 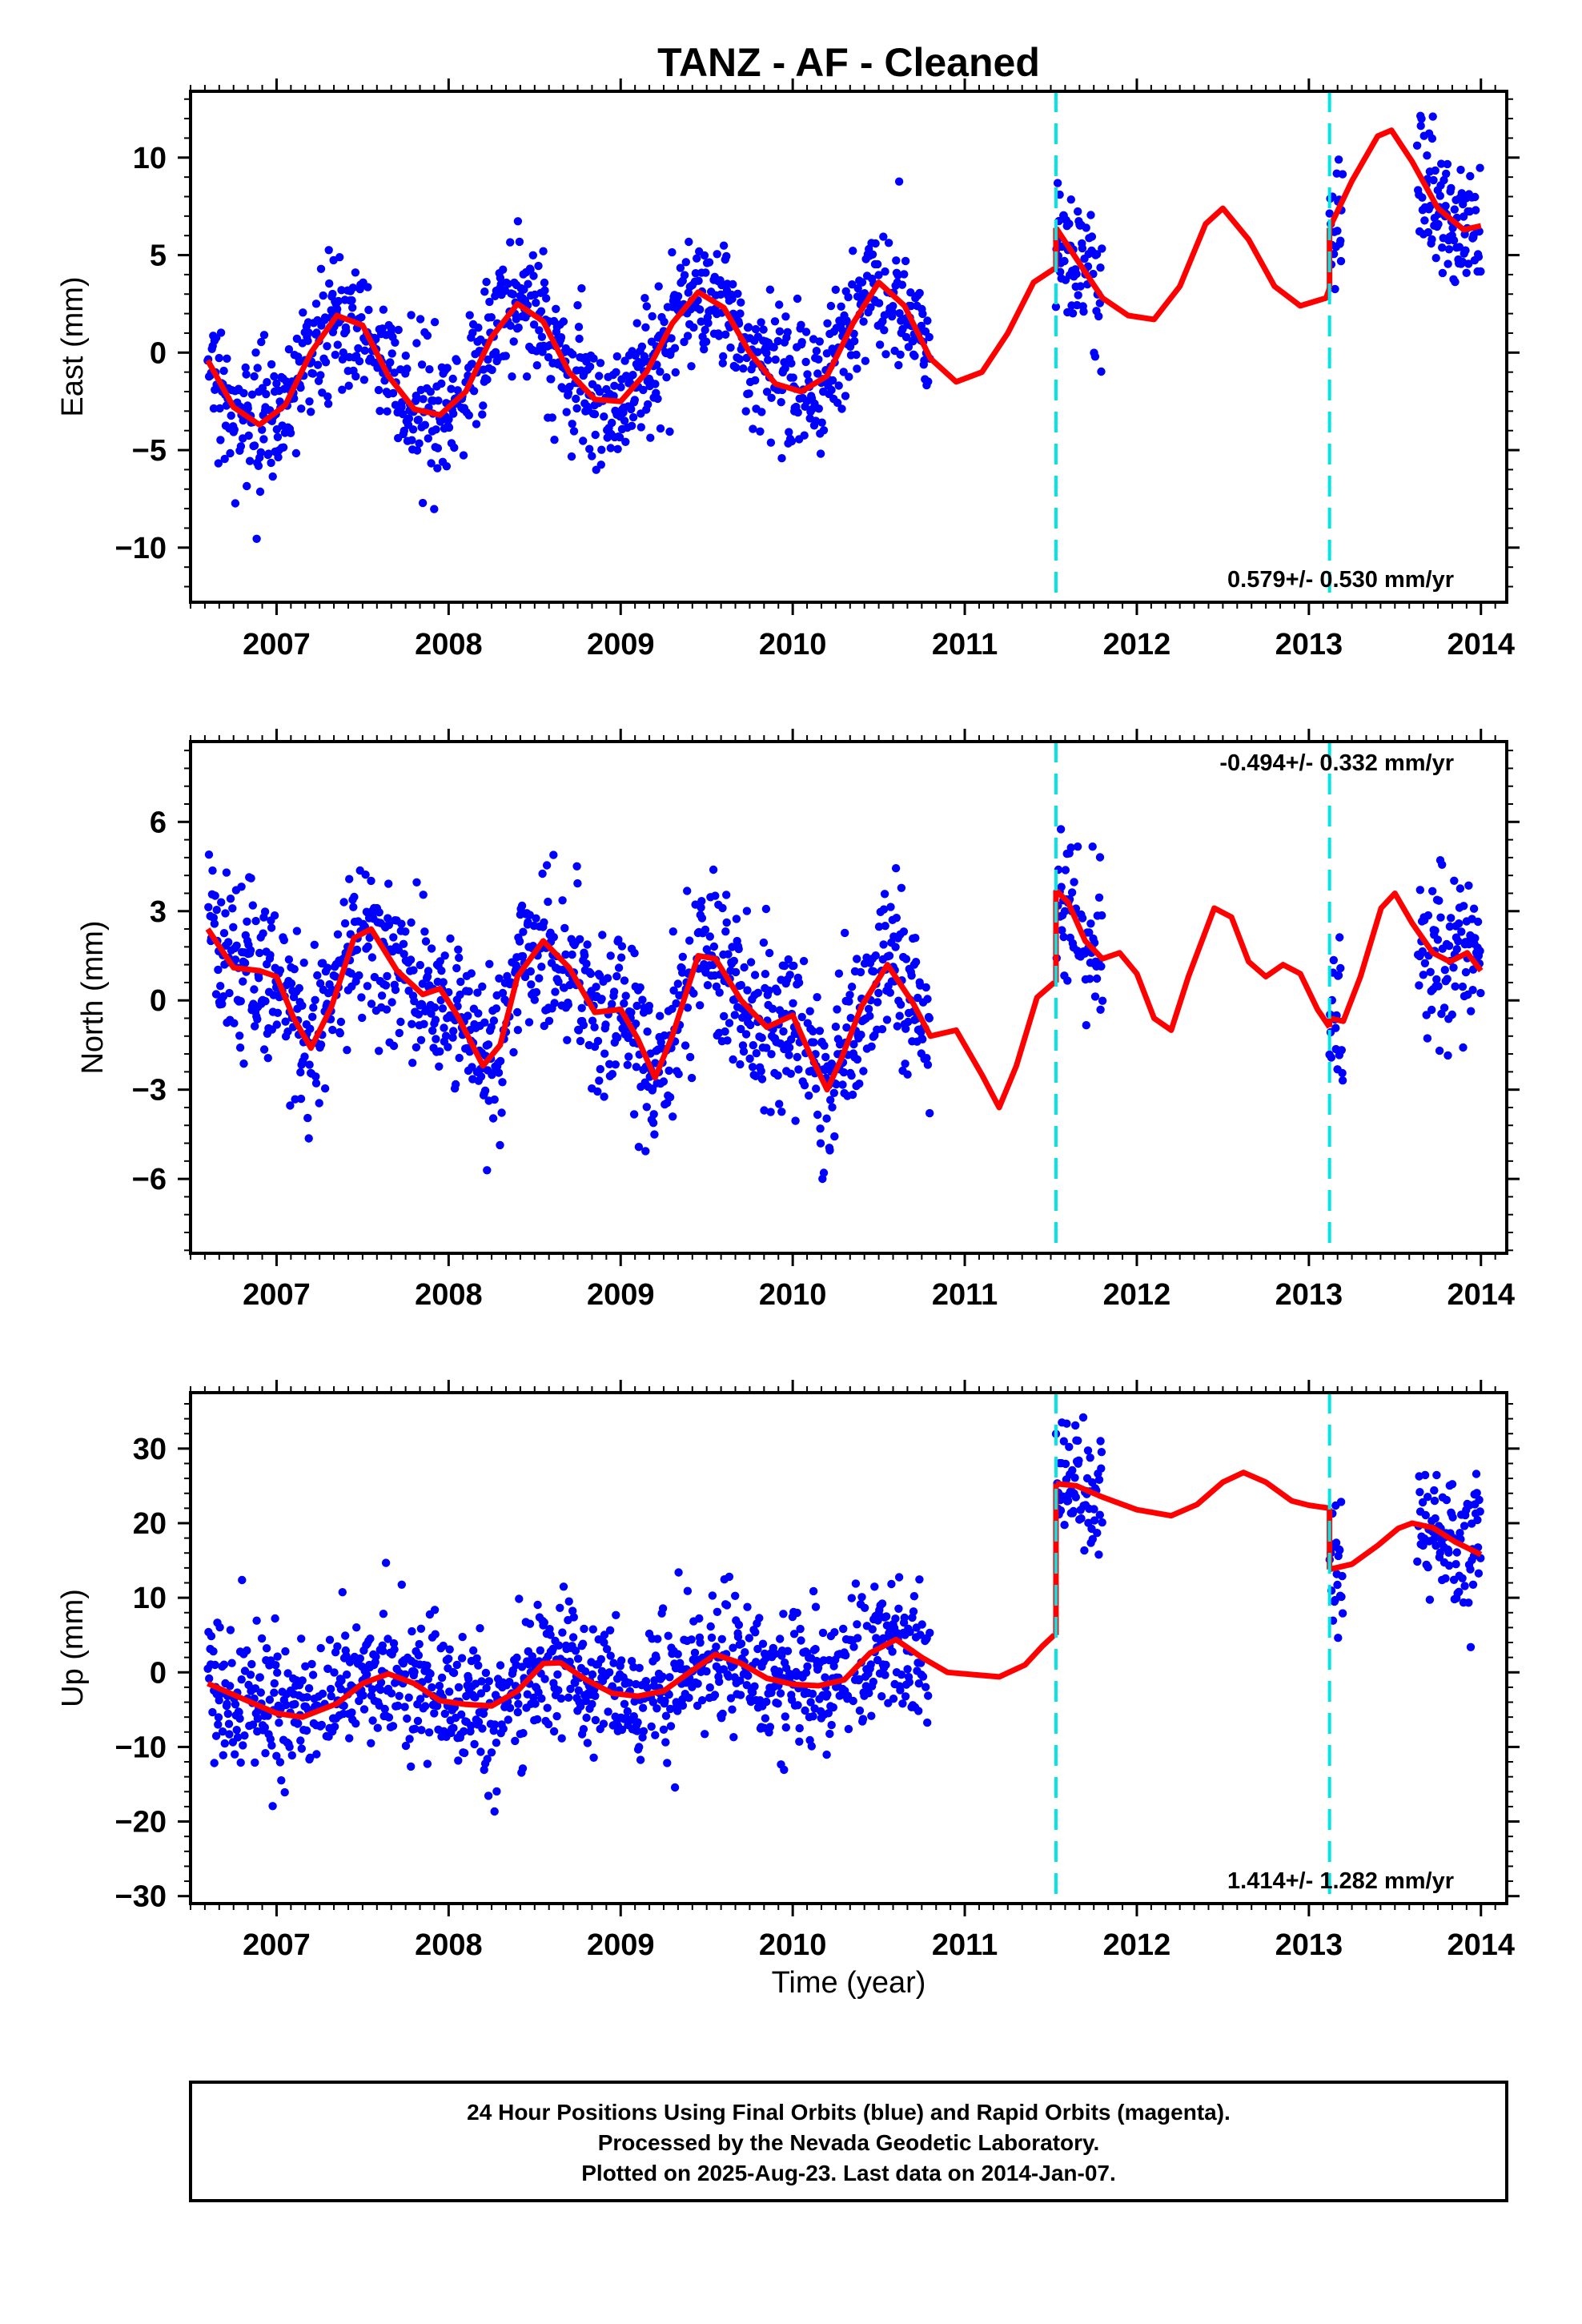 What do you see at coordinates (793, 1945) in the screenshot?
I see `x-tick-label: 2010` at bounding box center [793, 1945].